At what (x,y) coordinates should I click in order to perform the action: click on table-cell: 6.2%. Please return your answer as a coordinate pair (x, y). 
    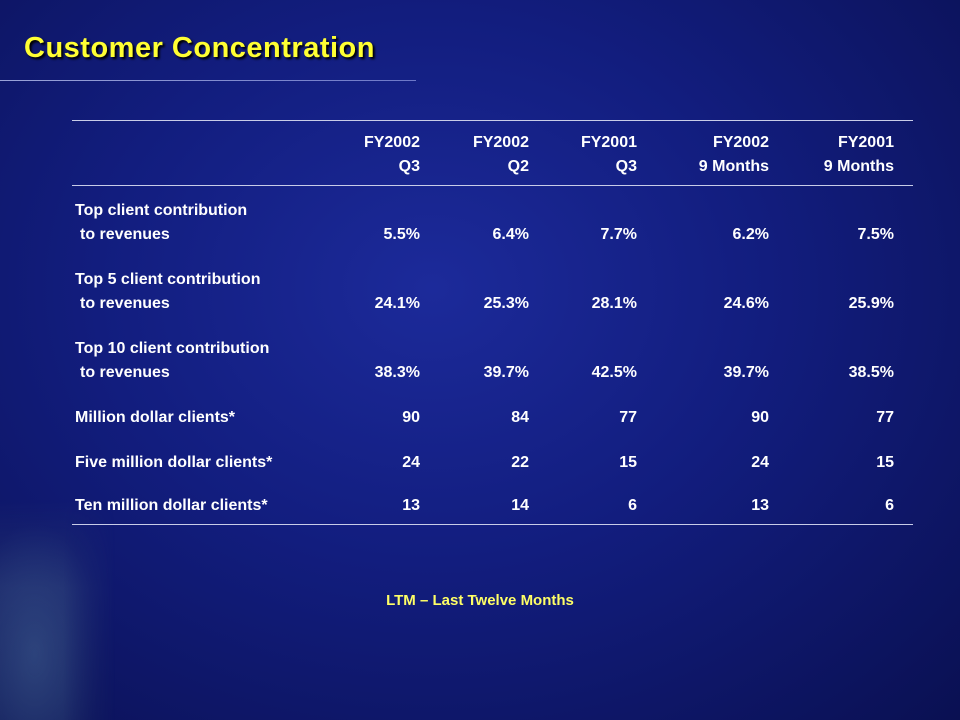
    Looking at the image, I should click on (750, 234).